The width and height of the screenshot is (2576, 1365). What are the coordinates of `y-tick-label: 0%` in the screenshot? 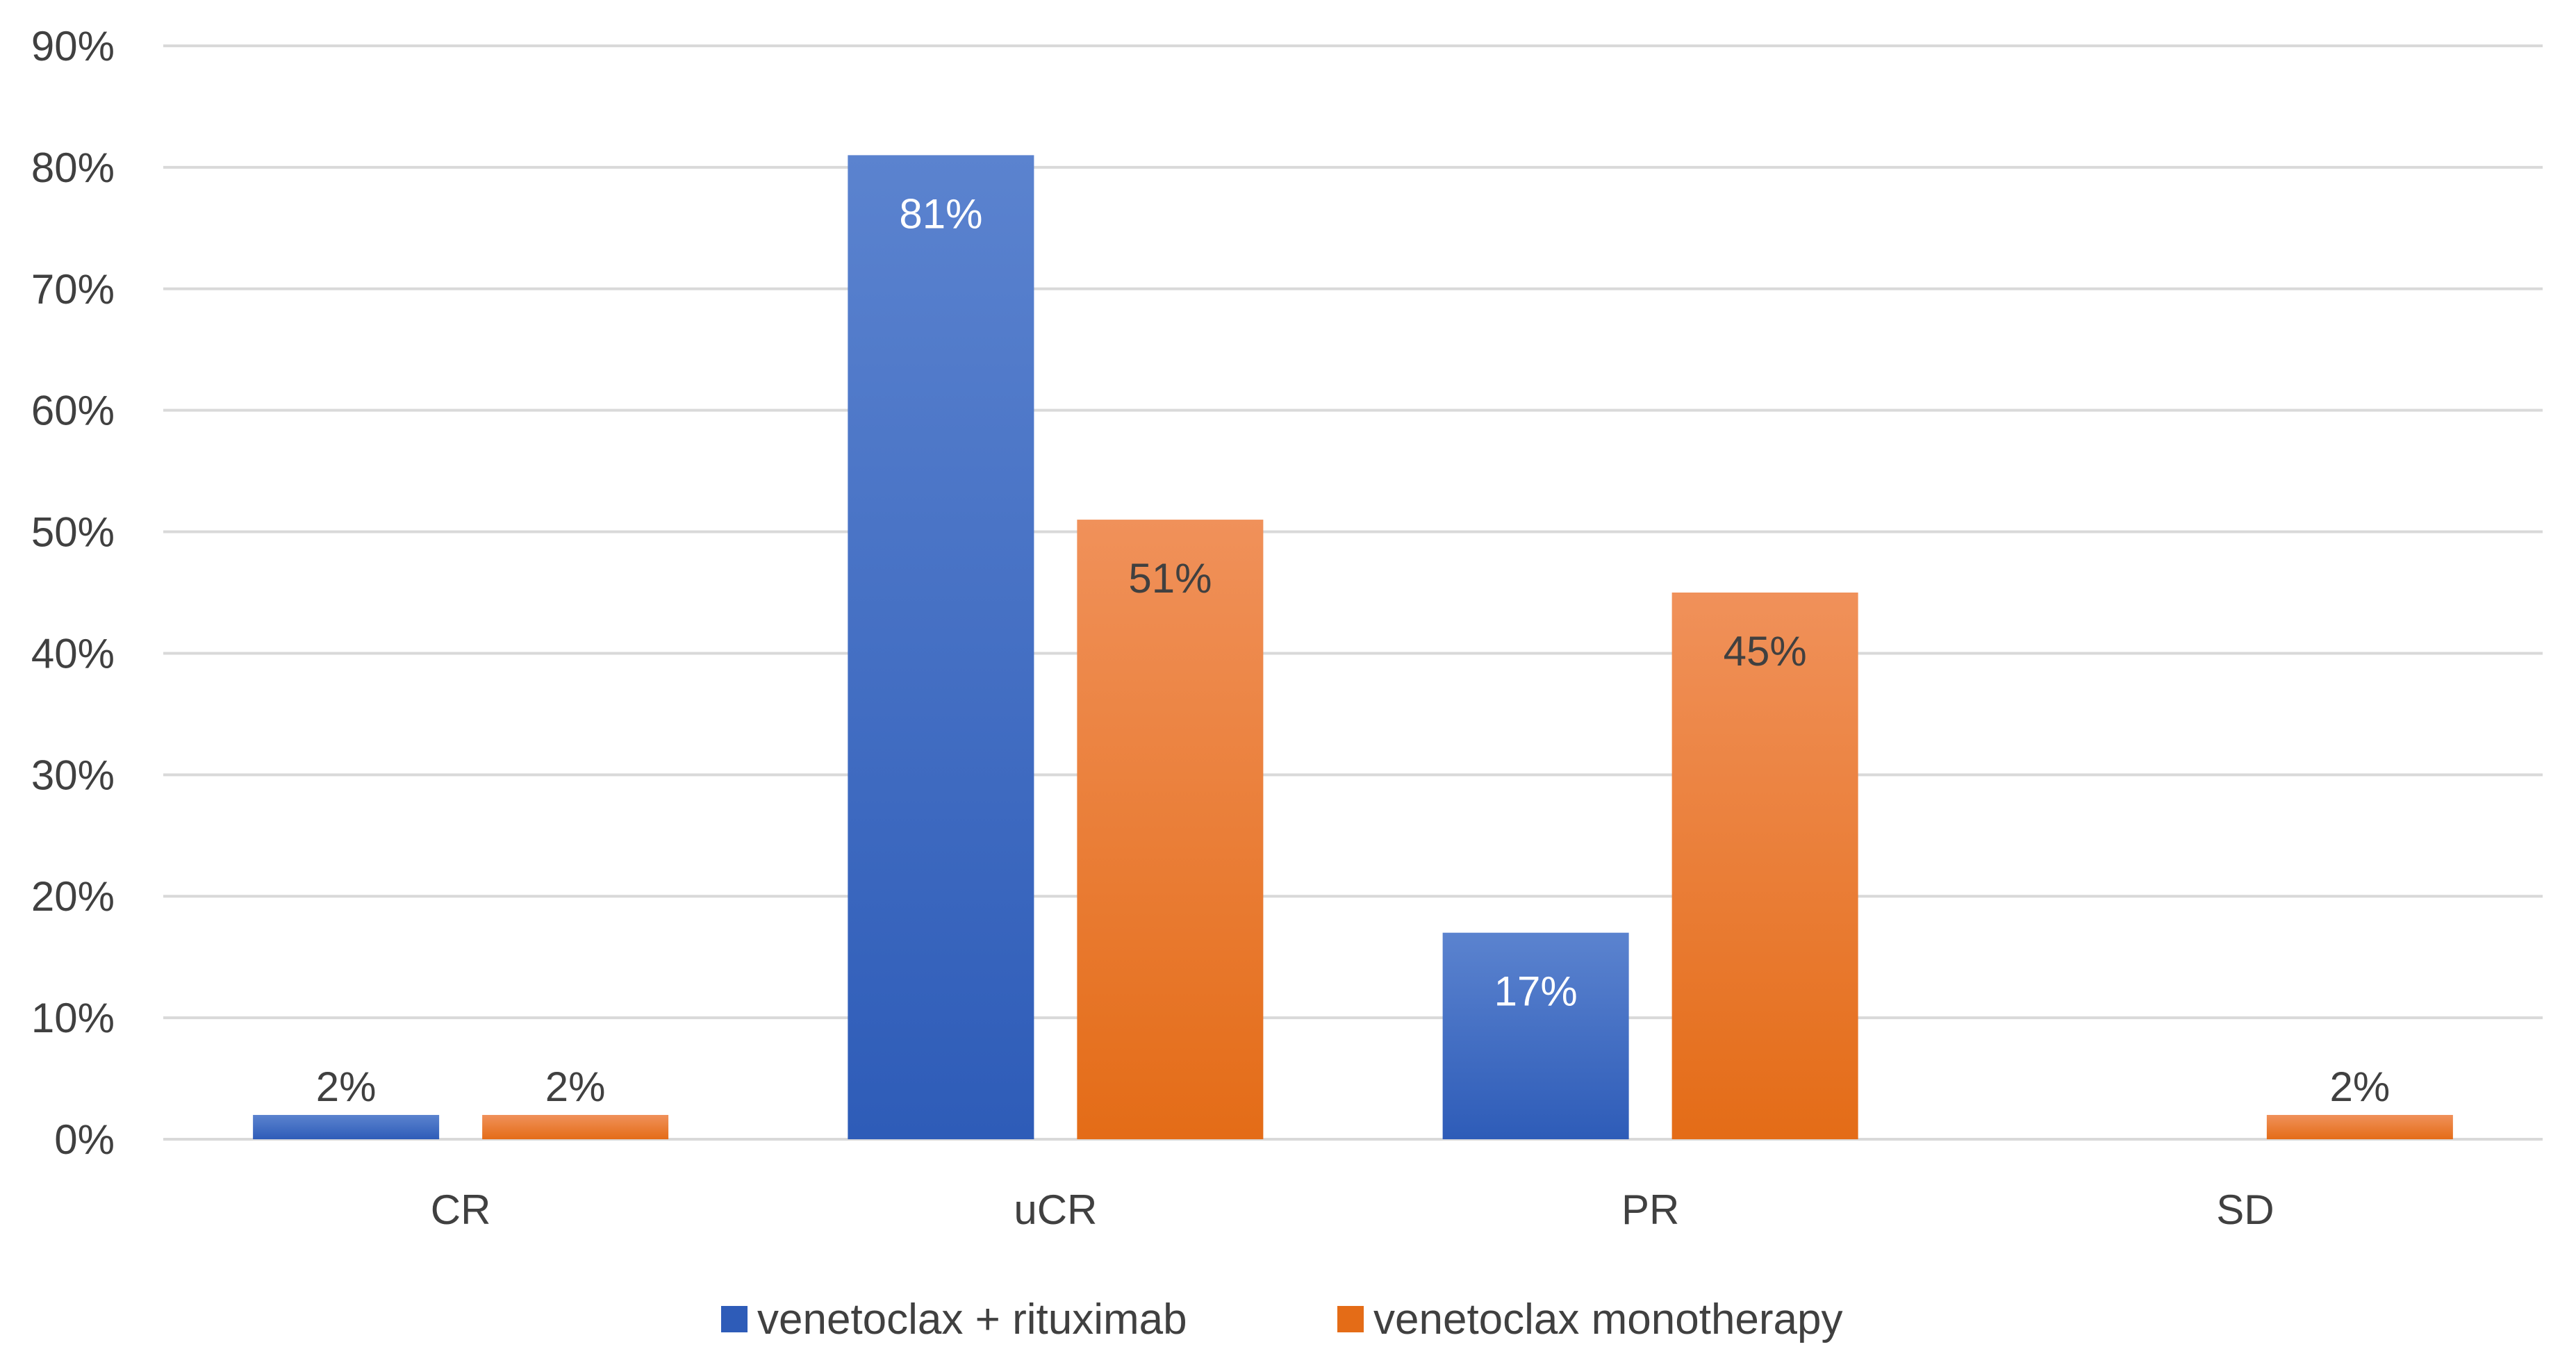 It's located at (85, 1139).